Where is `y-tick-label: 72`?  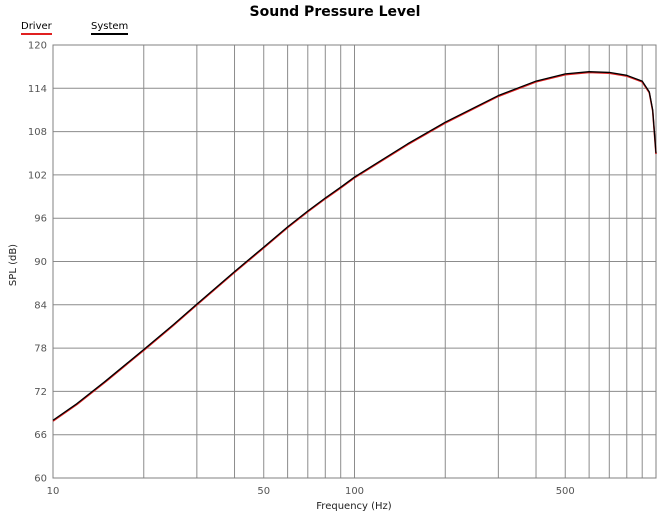 y-tick-label: 72 is located at coordinates (40, 392).